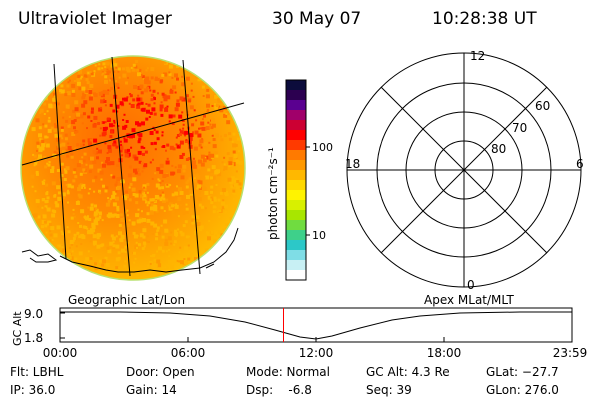  What do you see at coordinates (33, 314) in the screenshot?
I see `timeline-y-tick-high: 9.0` at bounding box center [33, 314].